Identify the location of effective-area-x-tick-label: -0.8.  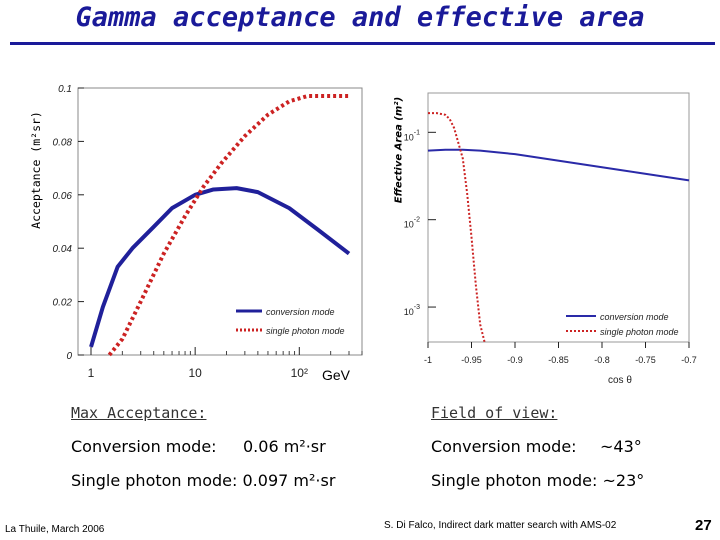
(602, 360).